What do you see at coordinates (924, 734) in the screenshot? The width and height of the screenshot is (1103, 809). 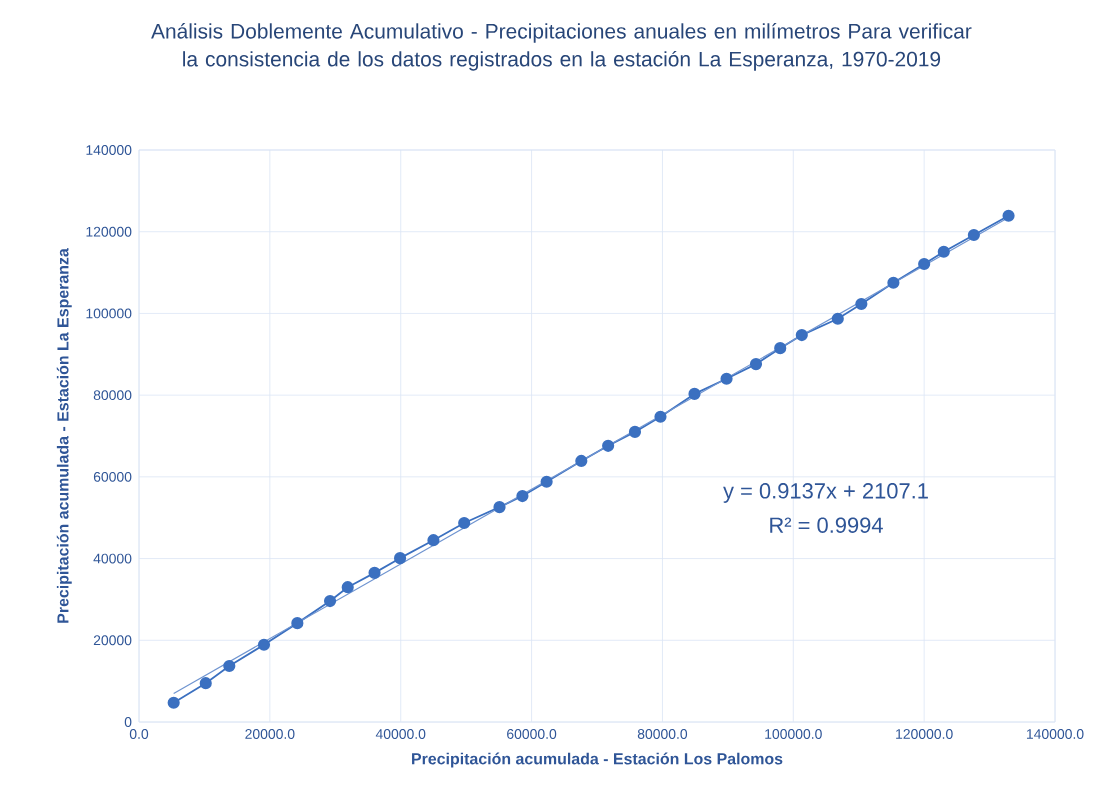 I see `x-tick-label: 120000.0` at bounding box center [924, 734].